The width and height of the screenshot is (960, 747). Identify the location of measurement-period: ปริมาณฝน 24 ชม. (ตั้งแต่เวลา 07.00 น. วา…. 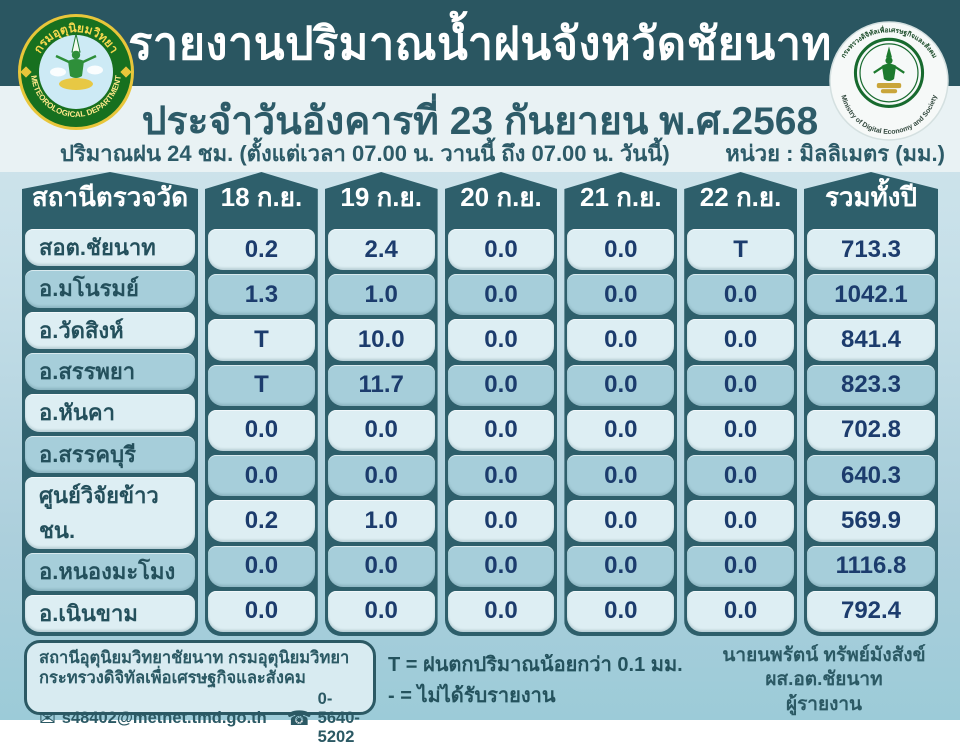
(365, 153).